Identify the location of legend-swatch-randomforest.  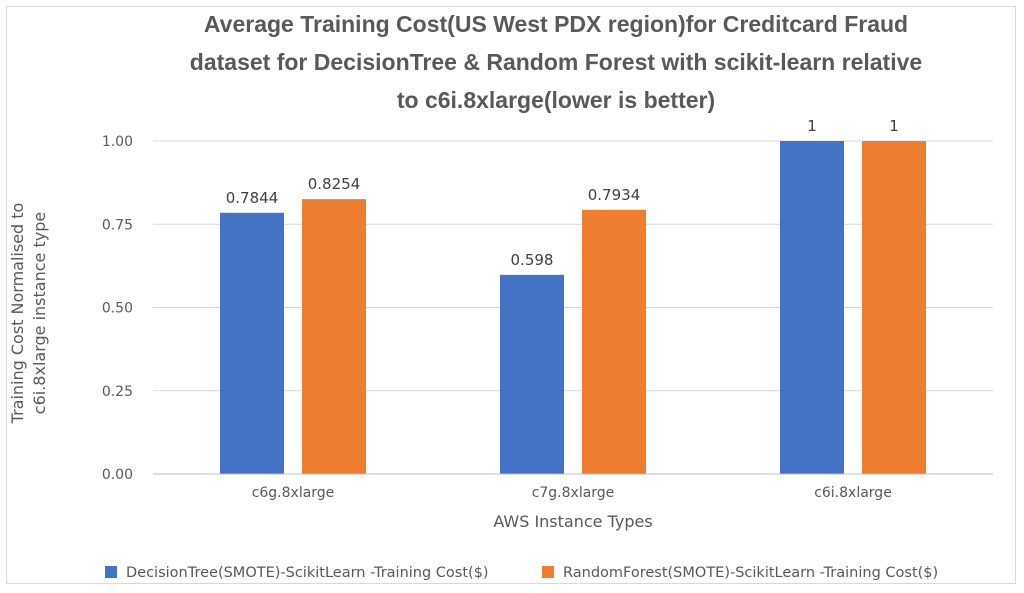
(548, 572).